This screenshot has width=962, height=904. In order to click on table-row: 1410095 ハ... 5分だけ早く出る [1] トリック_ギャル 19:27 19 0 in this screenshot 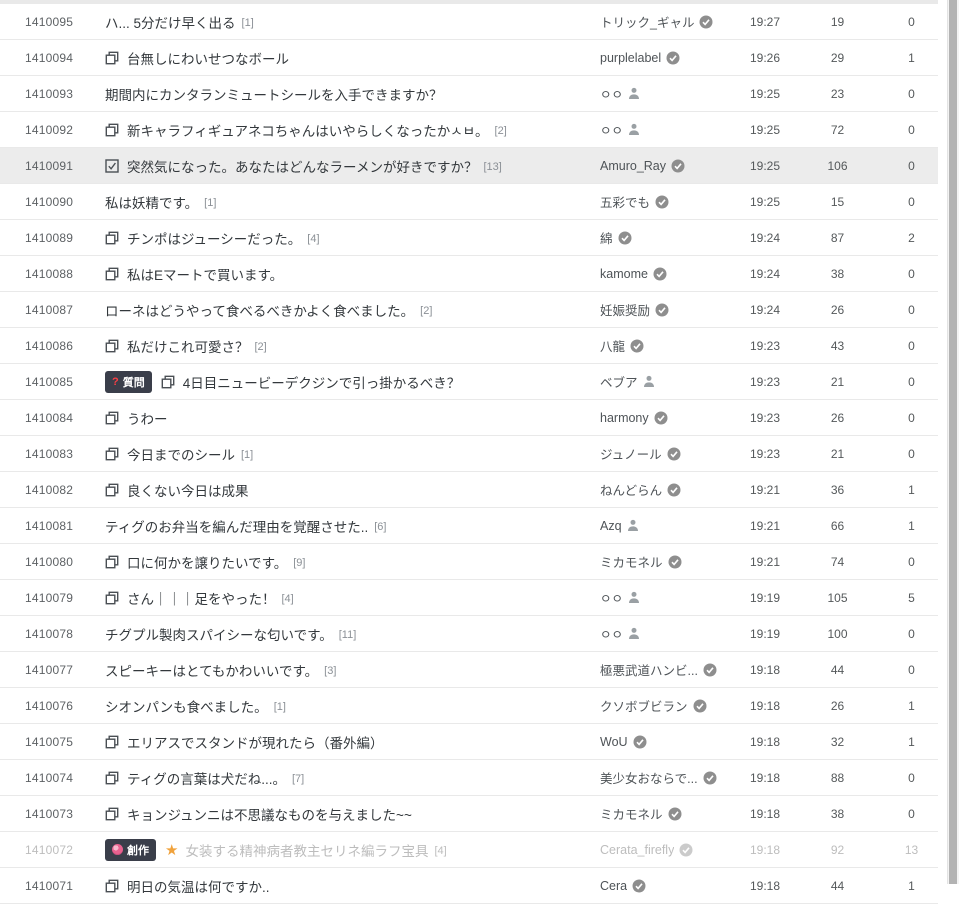, I will do `click(469, 22)`.